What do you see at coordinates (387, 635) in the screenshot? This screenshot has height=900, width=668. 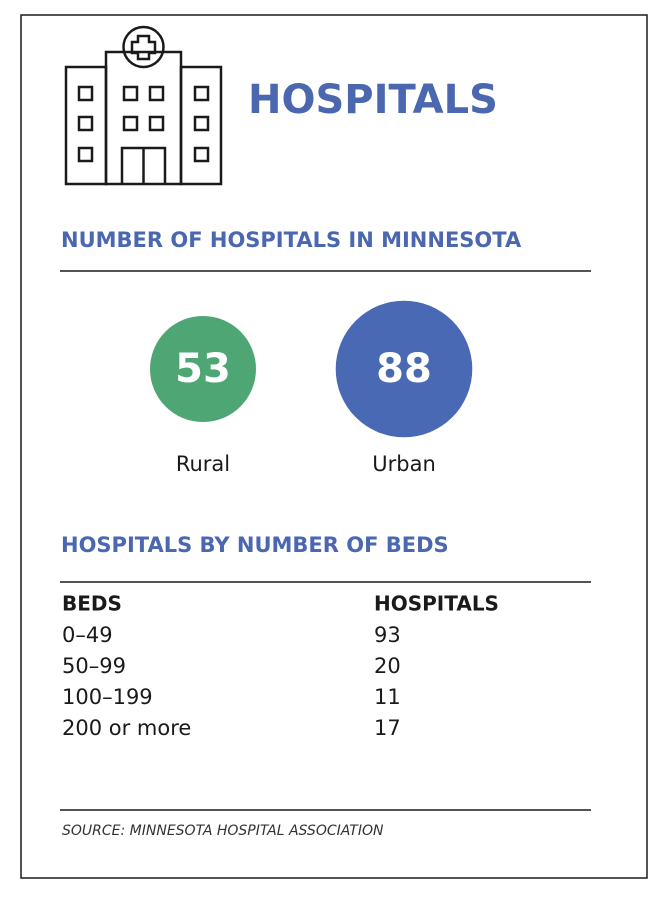 I see `table-cell: 93` at bounding box center [387, 635].